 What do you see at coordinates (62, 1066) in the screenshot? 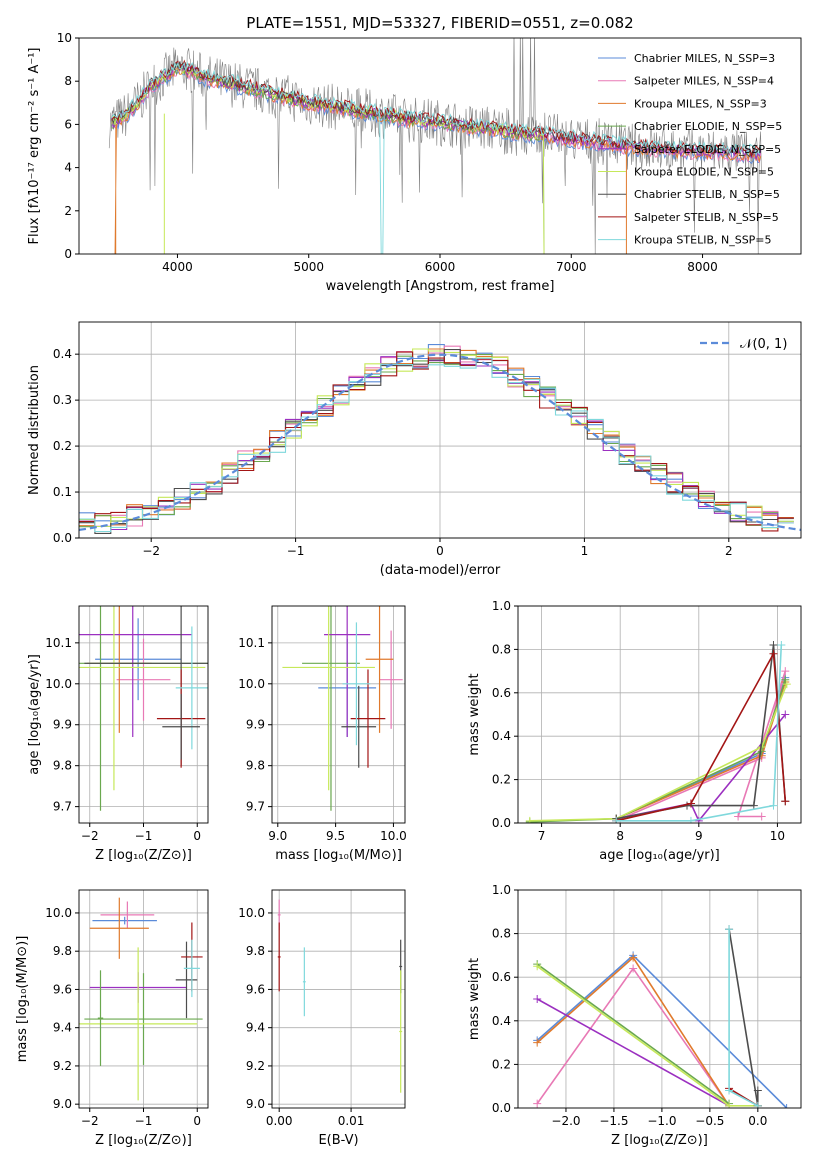
I see `y-tick-label: 9.2` at bounding box center [62, 1066].